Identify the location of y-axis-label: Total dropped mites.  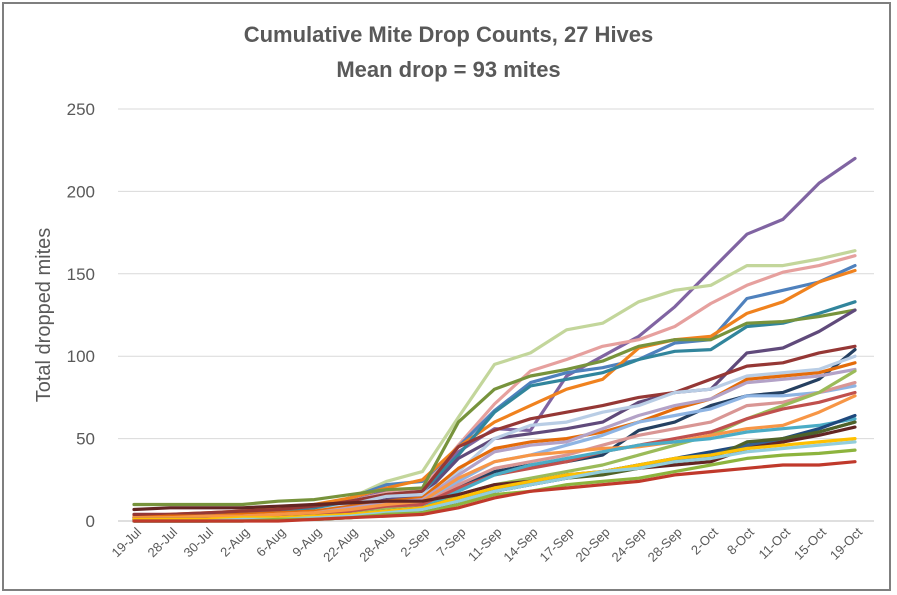
(44, 315).